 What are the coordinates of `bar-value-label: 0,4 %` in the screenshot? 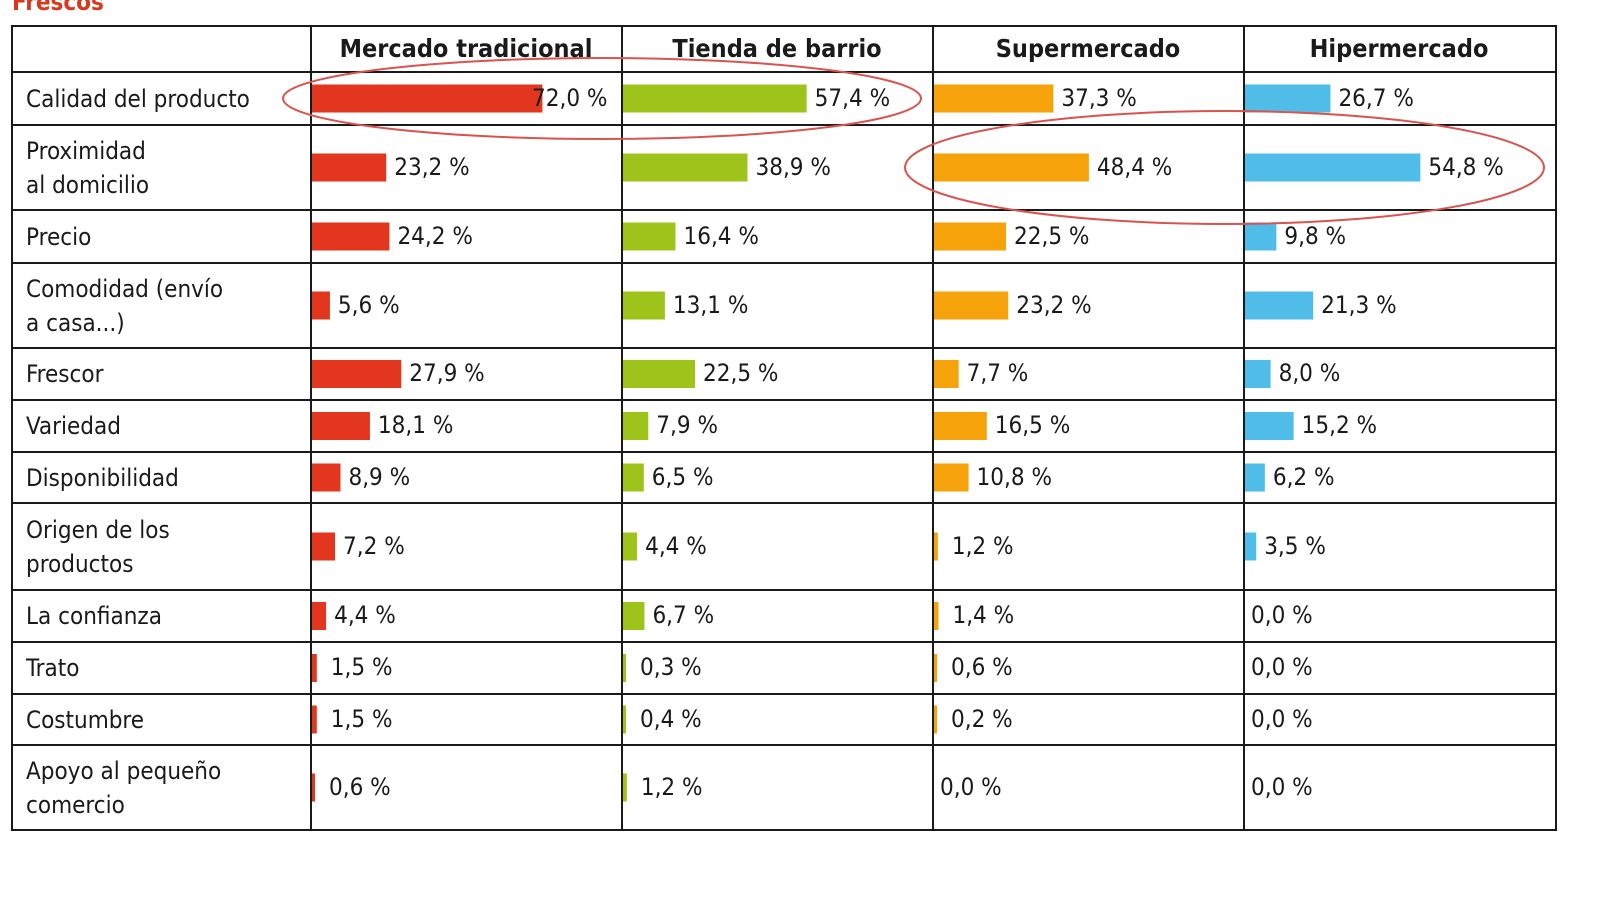 It's located at (671, 718).